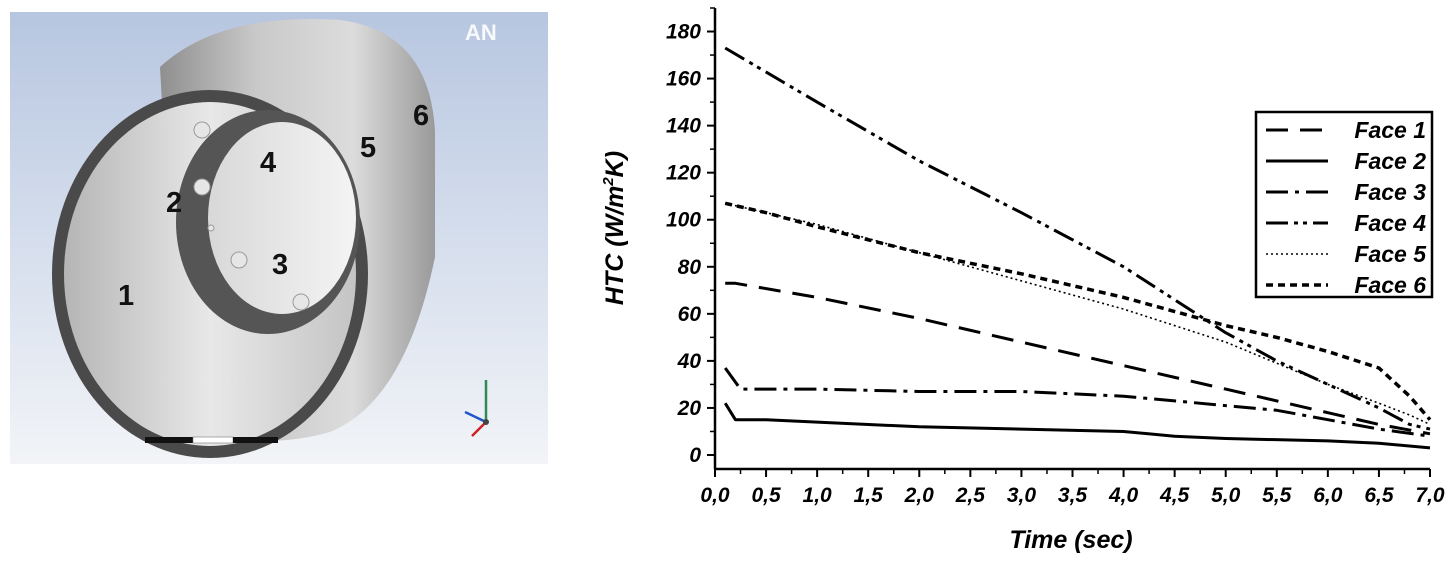 The height and width of the screenshot is (563, 1450). Describe the element at coordinates (1328, 495) in the screenshot. I see `x-tick-label: 6,0` at that location.